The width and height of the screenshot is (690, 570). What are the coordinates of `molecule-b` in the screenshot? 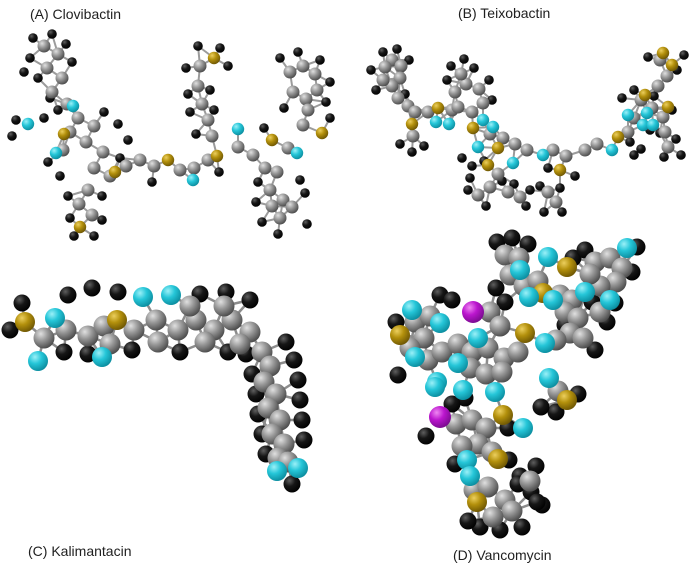 It's located at (527, 130).